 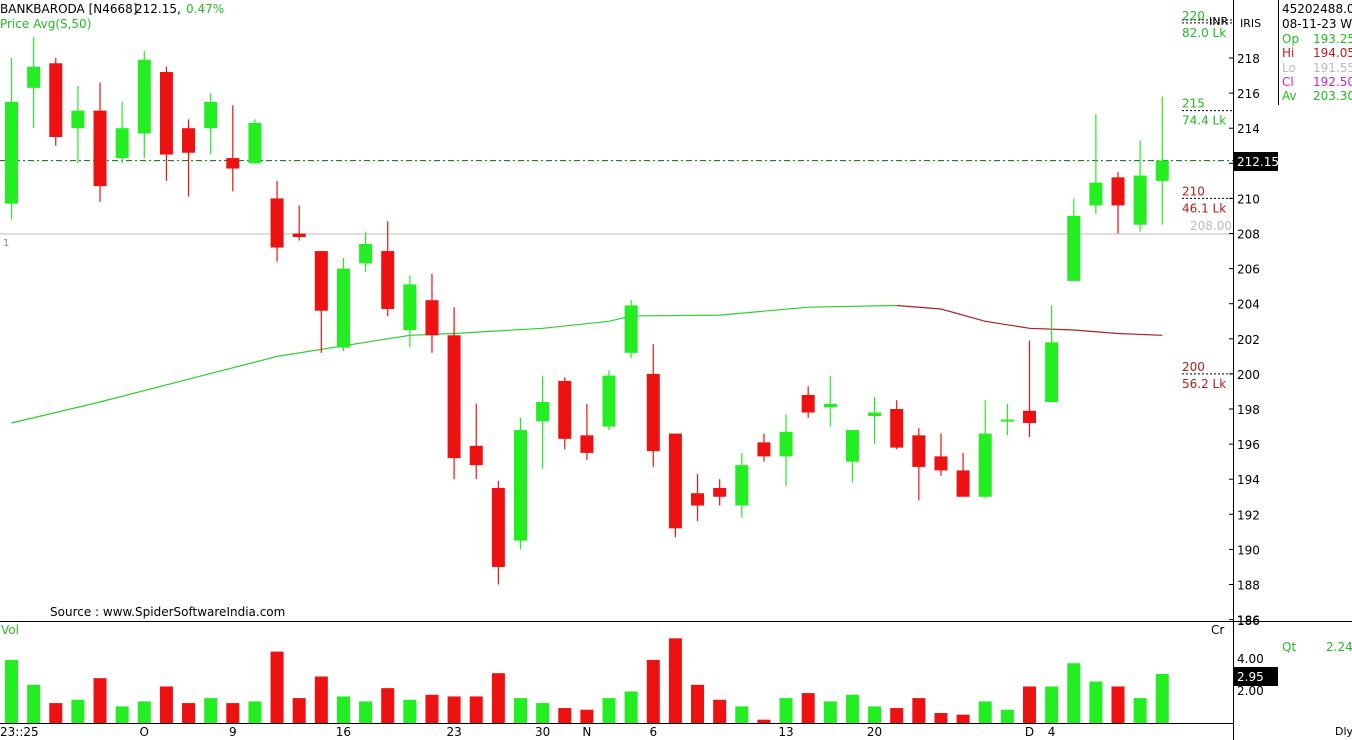 What do you see at coordinates (1332, 67) in the screenshot?
I see `info-value-lo: 191.55` at bounding box center [1332, 67].